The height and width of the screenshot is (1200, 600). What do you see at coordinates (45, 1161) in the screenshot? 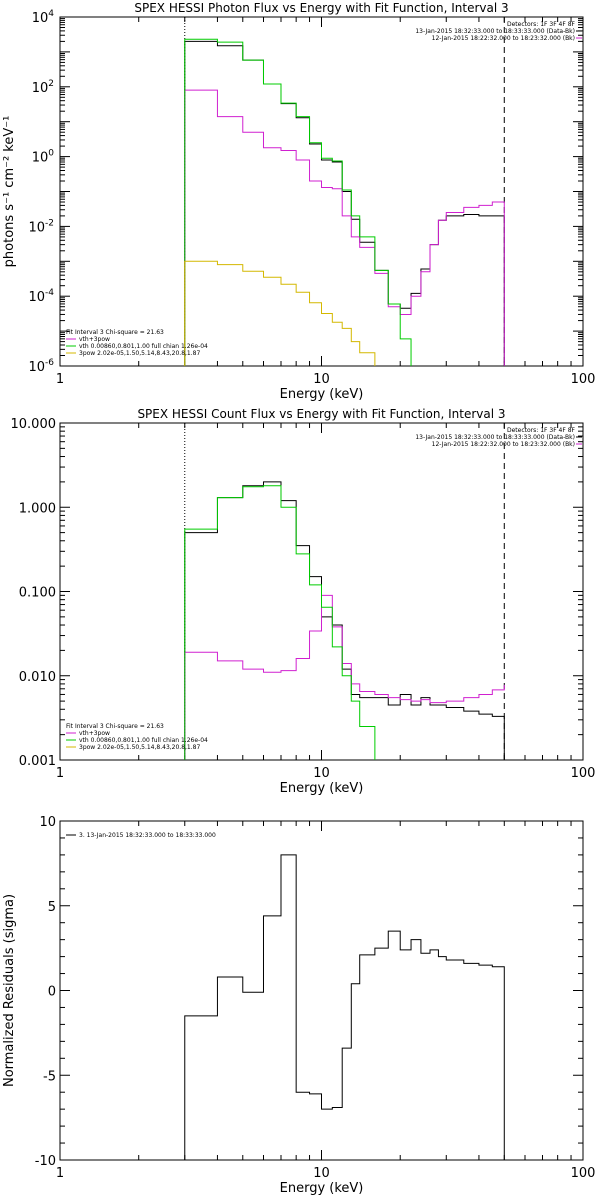
I see `y-tick-label: -10` at bounding box center [45, 1161].